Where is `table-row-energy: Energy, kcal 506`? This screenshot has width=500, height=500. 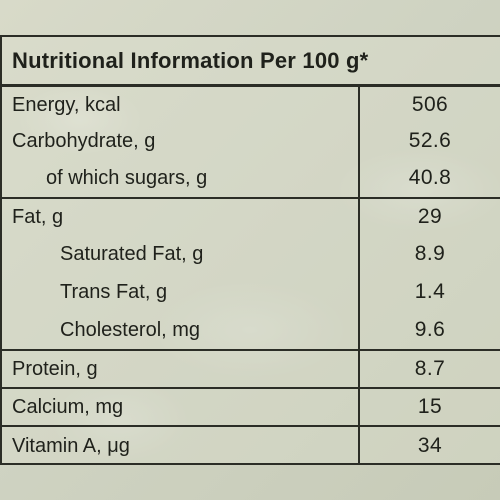 table-row-energy: Energy, kcal 506 is located at coordinates (250, 105).